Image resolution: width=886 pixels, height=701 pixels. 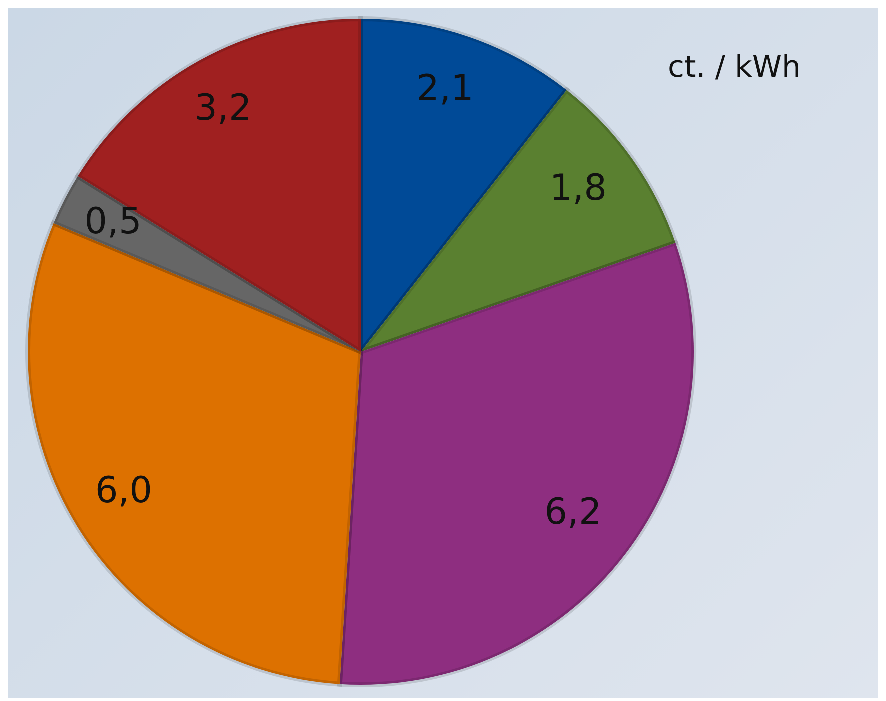 I want to click on text: ct. / kWh, so click(x=735, y=67).